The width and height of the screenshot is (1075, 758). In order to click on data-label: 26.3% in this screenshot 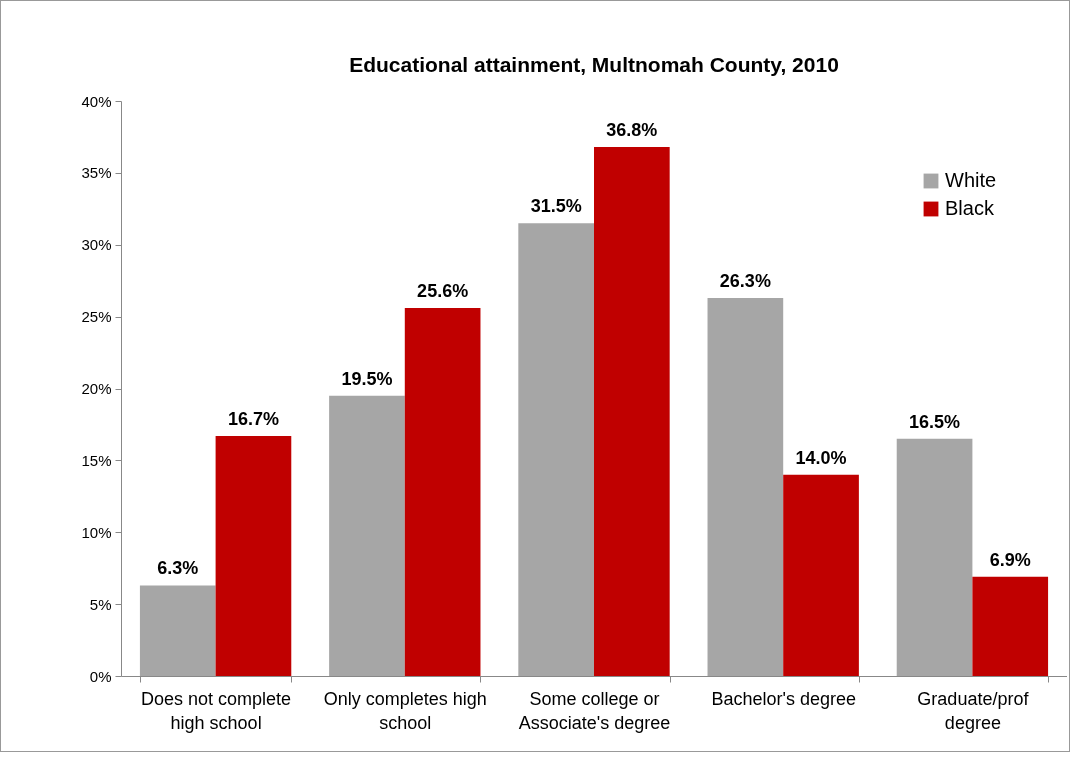, I will do `click(745, 280)`.